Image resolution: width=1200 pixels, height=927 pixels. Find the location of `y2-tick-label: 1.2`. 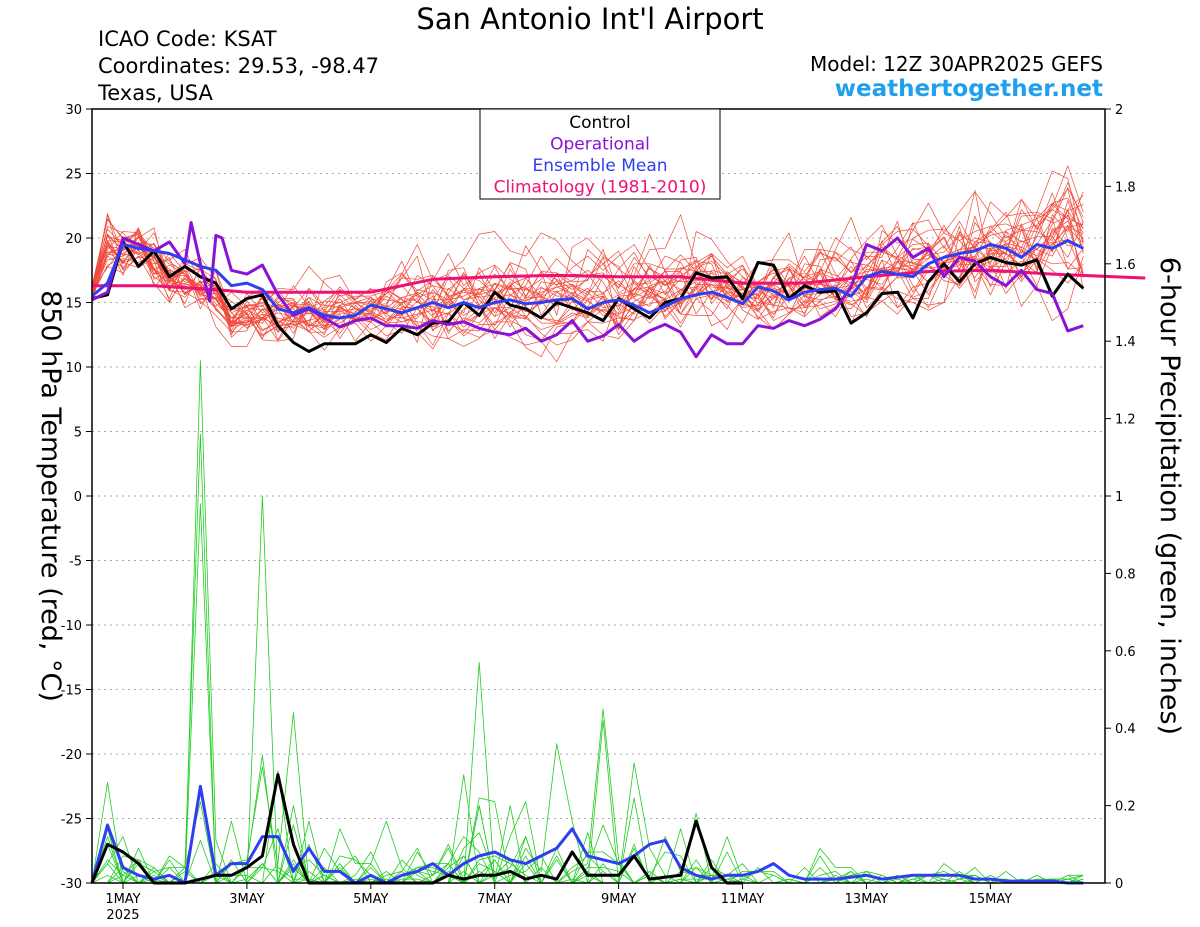

y2-tick-label: 1.2 is located at coordinates (1125, 420).